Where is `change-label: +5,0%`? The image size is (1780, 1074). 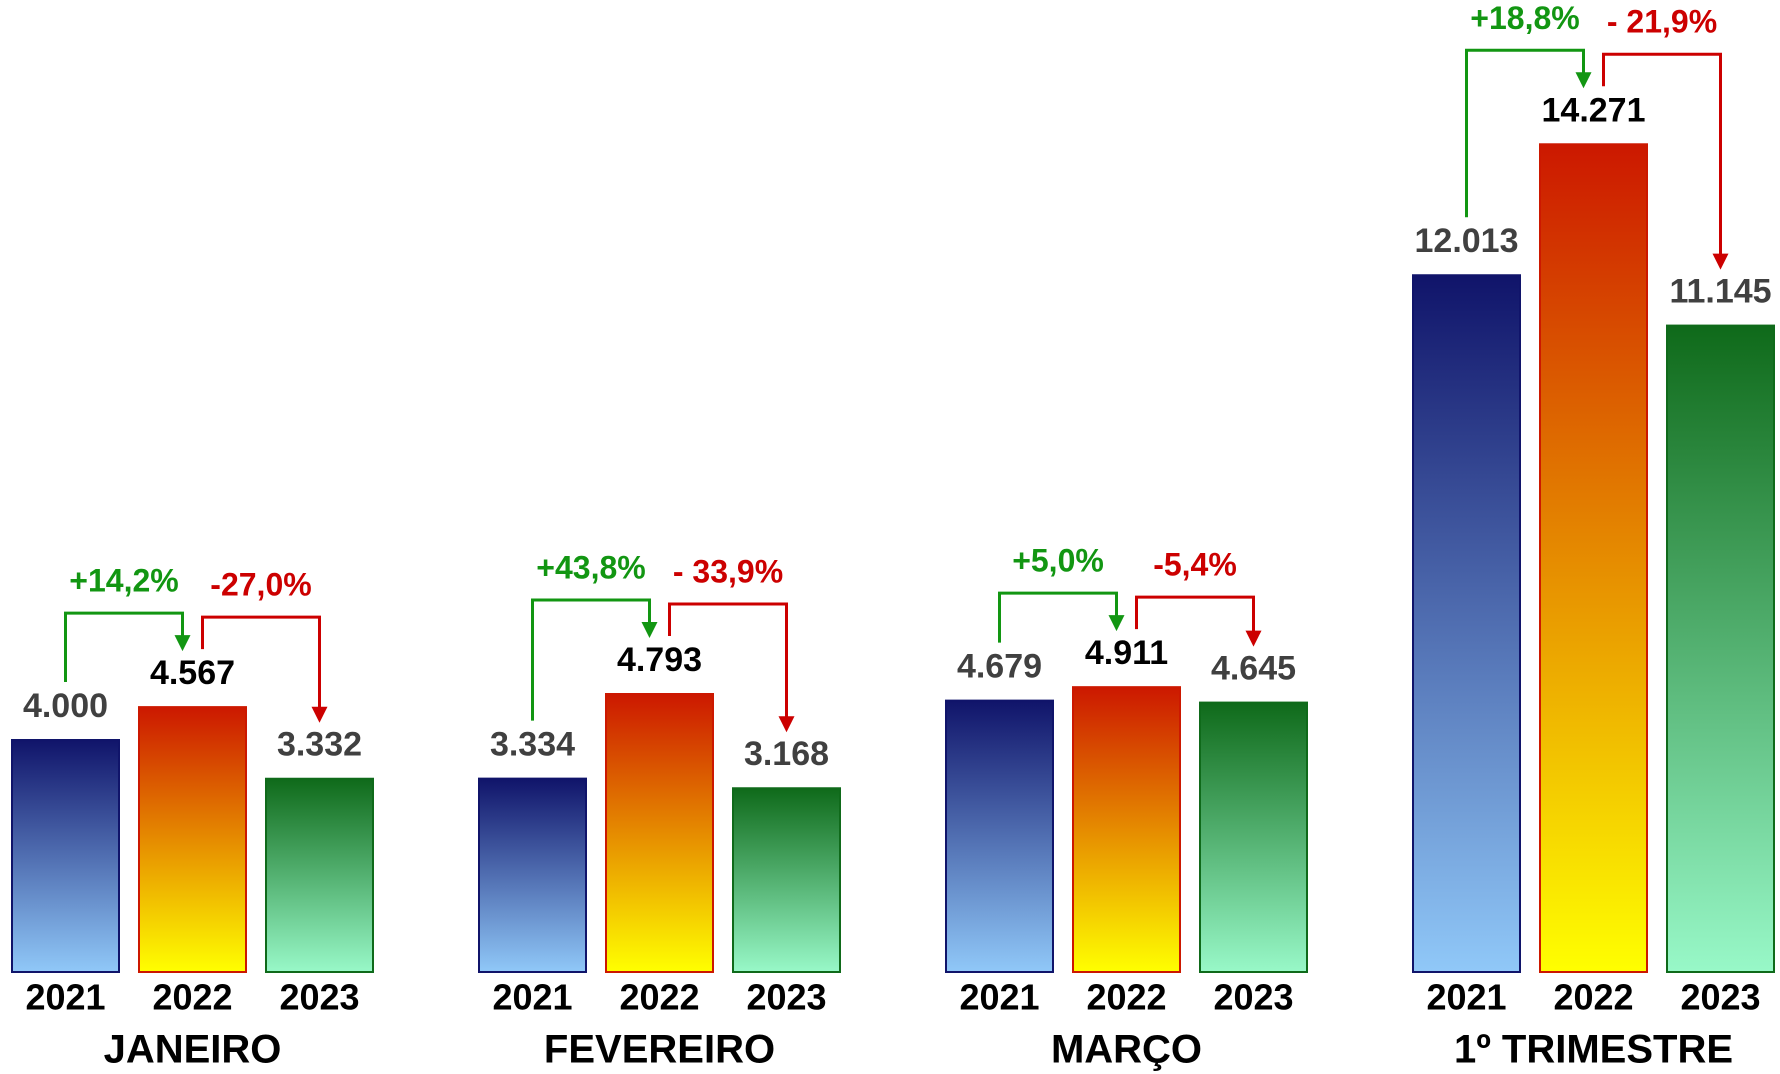 change-label: +5,0% is located at coordinates (1058, 561).